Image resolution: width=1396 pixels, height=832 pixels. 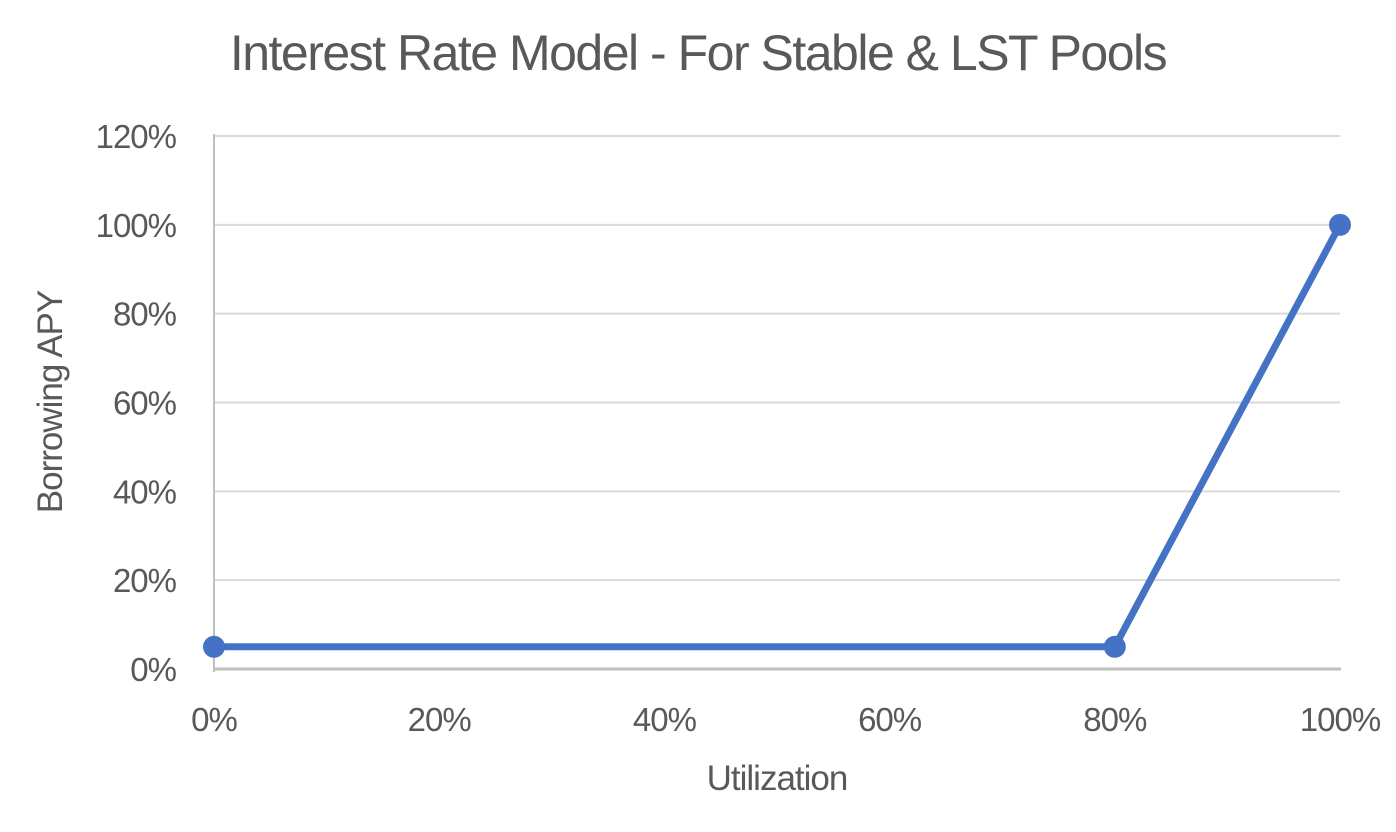 I want to click on x-axis-title: Utilization, so click(x=777, y=778).